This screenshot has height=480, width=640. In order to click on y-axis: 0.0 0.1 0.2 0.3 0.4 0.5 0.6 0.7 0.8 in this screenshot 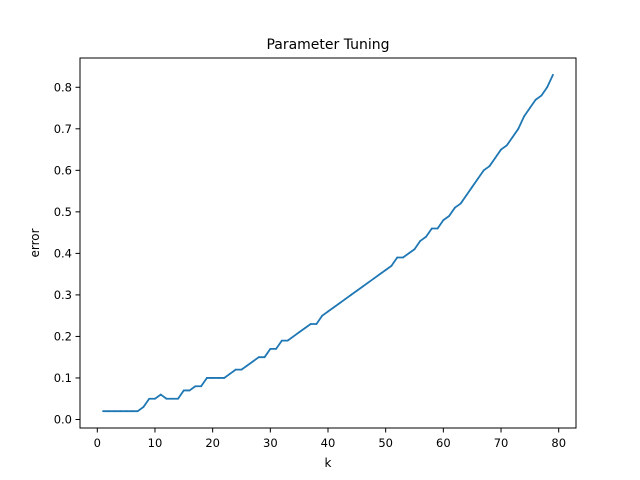, I will do `click(67, 253)`.